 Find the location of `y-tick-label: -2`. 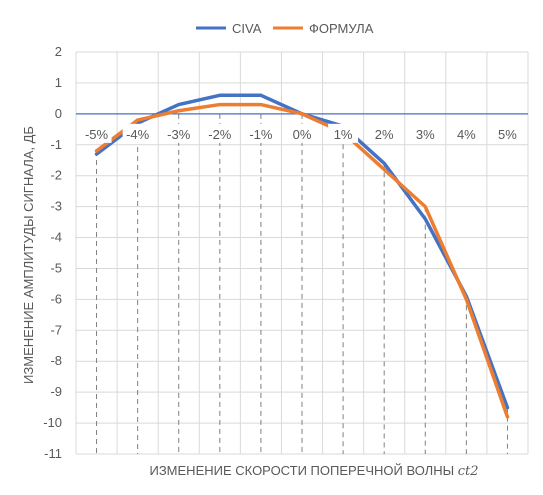

y-tick-label: -2 is located at coordinates (56, 175).